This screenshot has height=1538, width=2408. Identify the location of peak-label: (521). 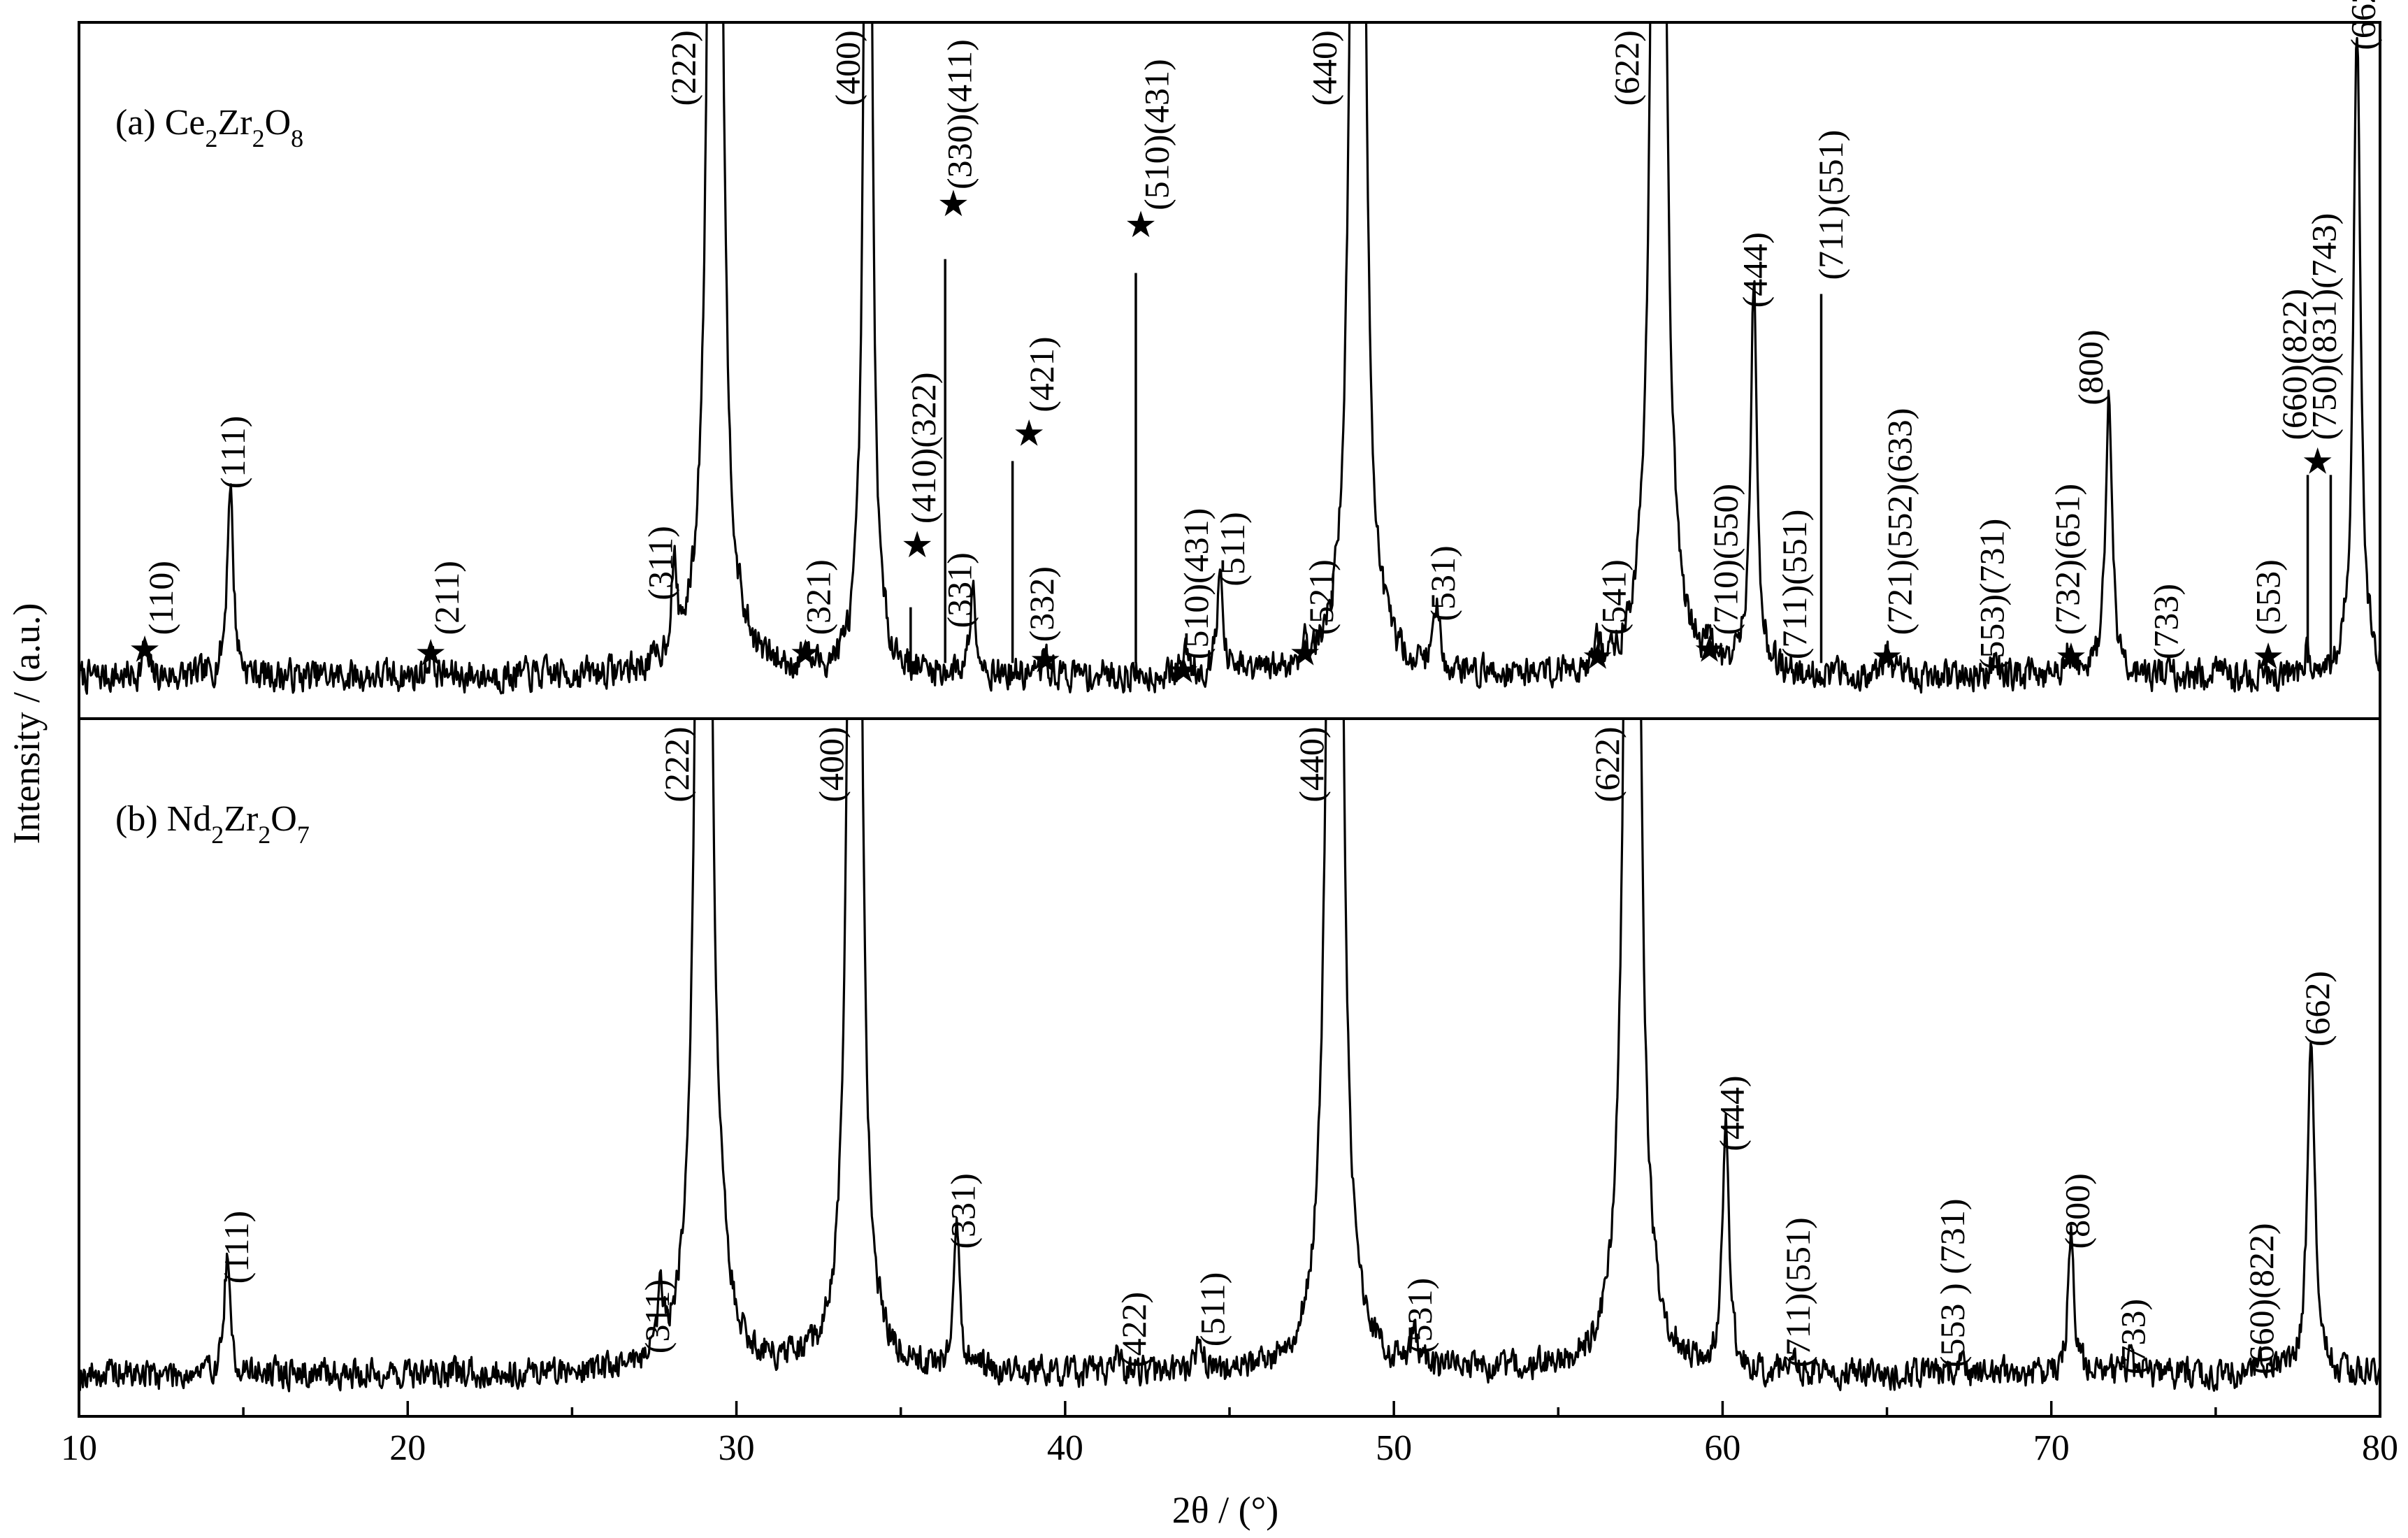
(1321, 597).